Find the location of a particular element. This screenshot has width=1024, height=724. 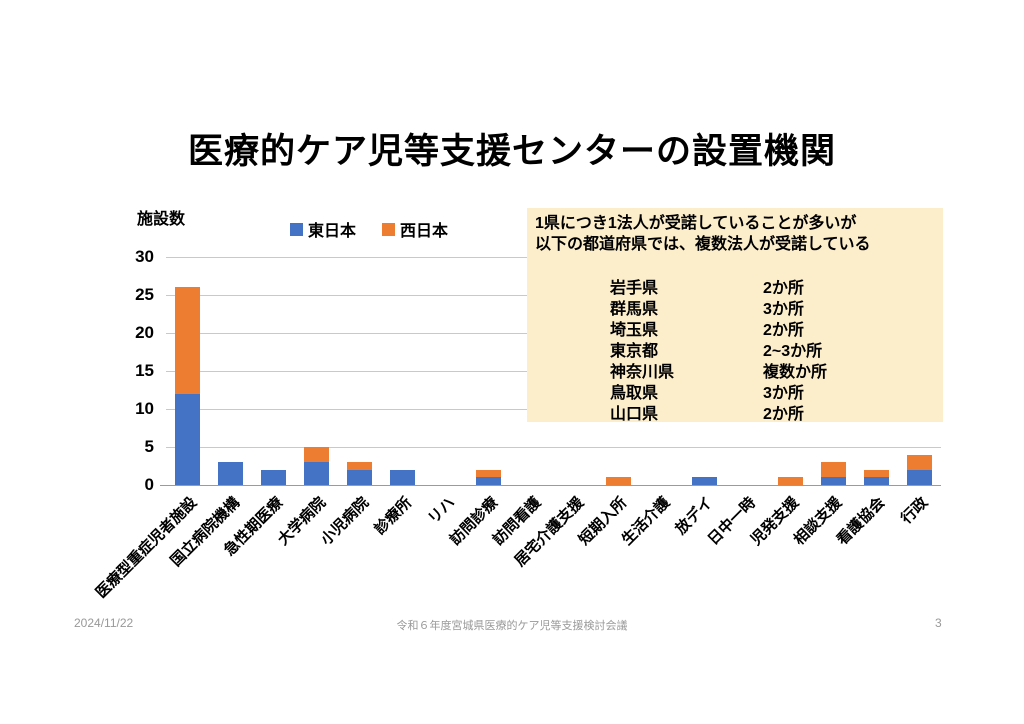

y-tick-label: 0 is located at coordinates (149, 484).